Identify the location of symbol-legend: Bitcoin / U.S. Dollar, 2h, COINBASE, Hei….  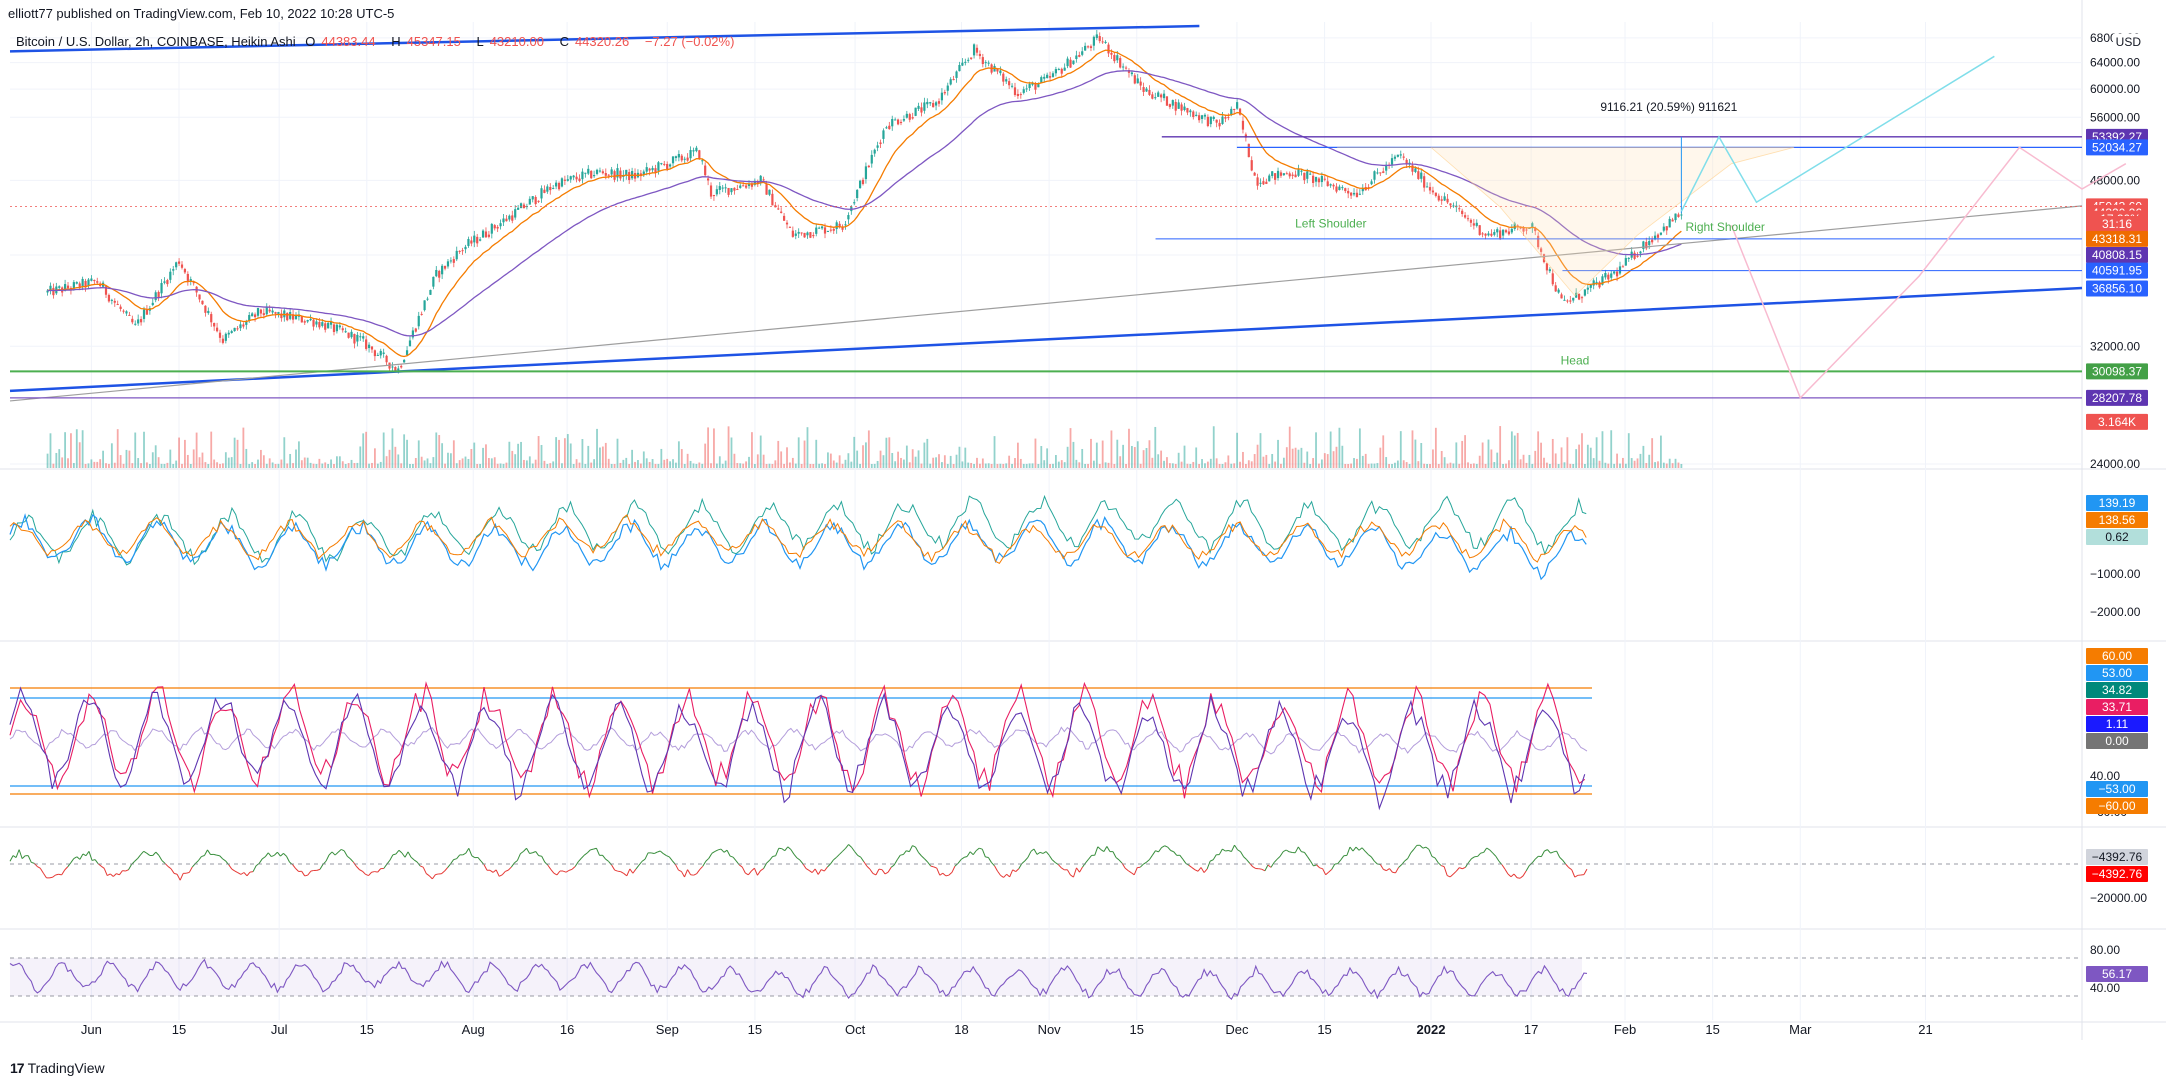
(381, 41).